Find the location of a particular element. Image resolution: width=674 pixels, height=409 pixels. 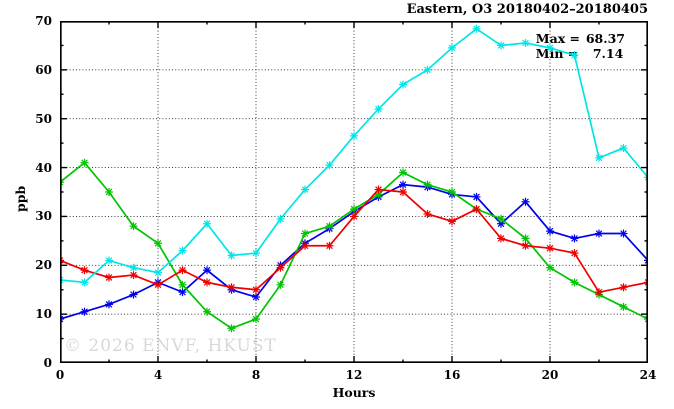

x-tick-label-24: 24 is located at coordinates (648, 375).